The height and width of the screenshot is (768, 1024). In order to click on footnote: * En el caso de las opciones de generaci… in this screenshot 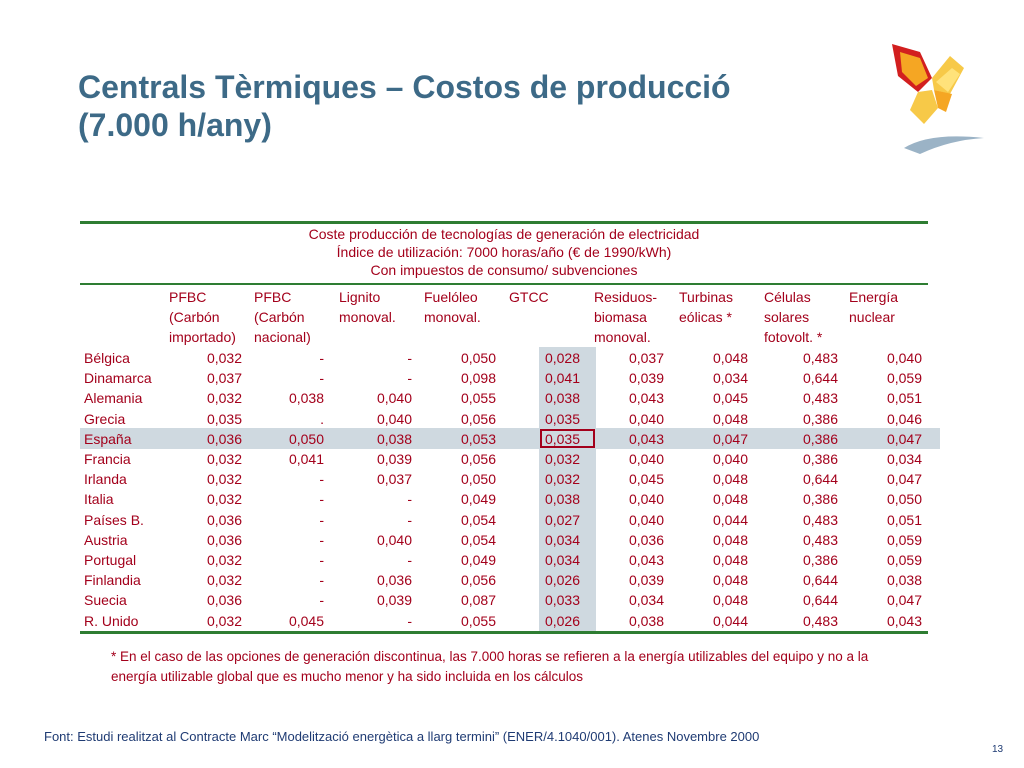, I will do `click(521, 667)`.